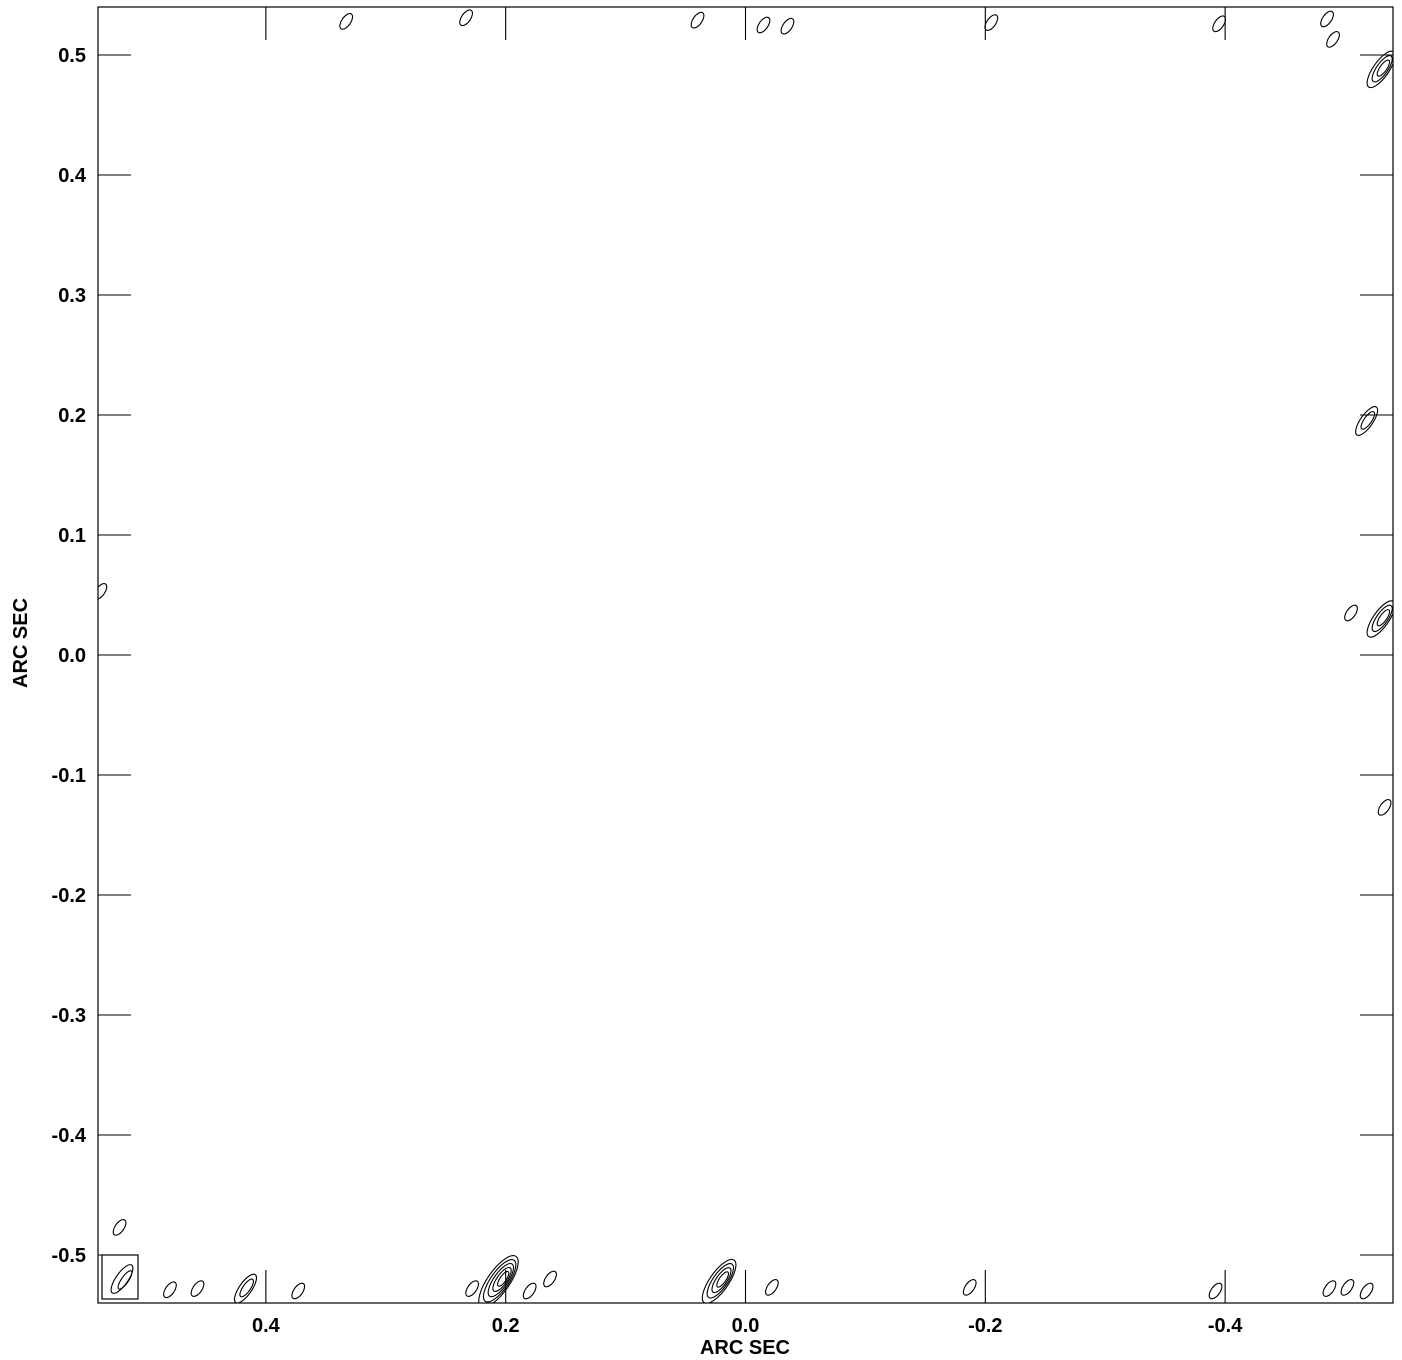 The height and width of the screenshot is (1360, 1402). I want to click on beam-box, so click(120, 1277).